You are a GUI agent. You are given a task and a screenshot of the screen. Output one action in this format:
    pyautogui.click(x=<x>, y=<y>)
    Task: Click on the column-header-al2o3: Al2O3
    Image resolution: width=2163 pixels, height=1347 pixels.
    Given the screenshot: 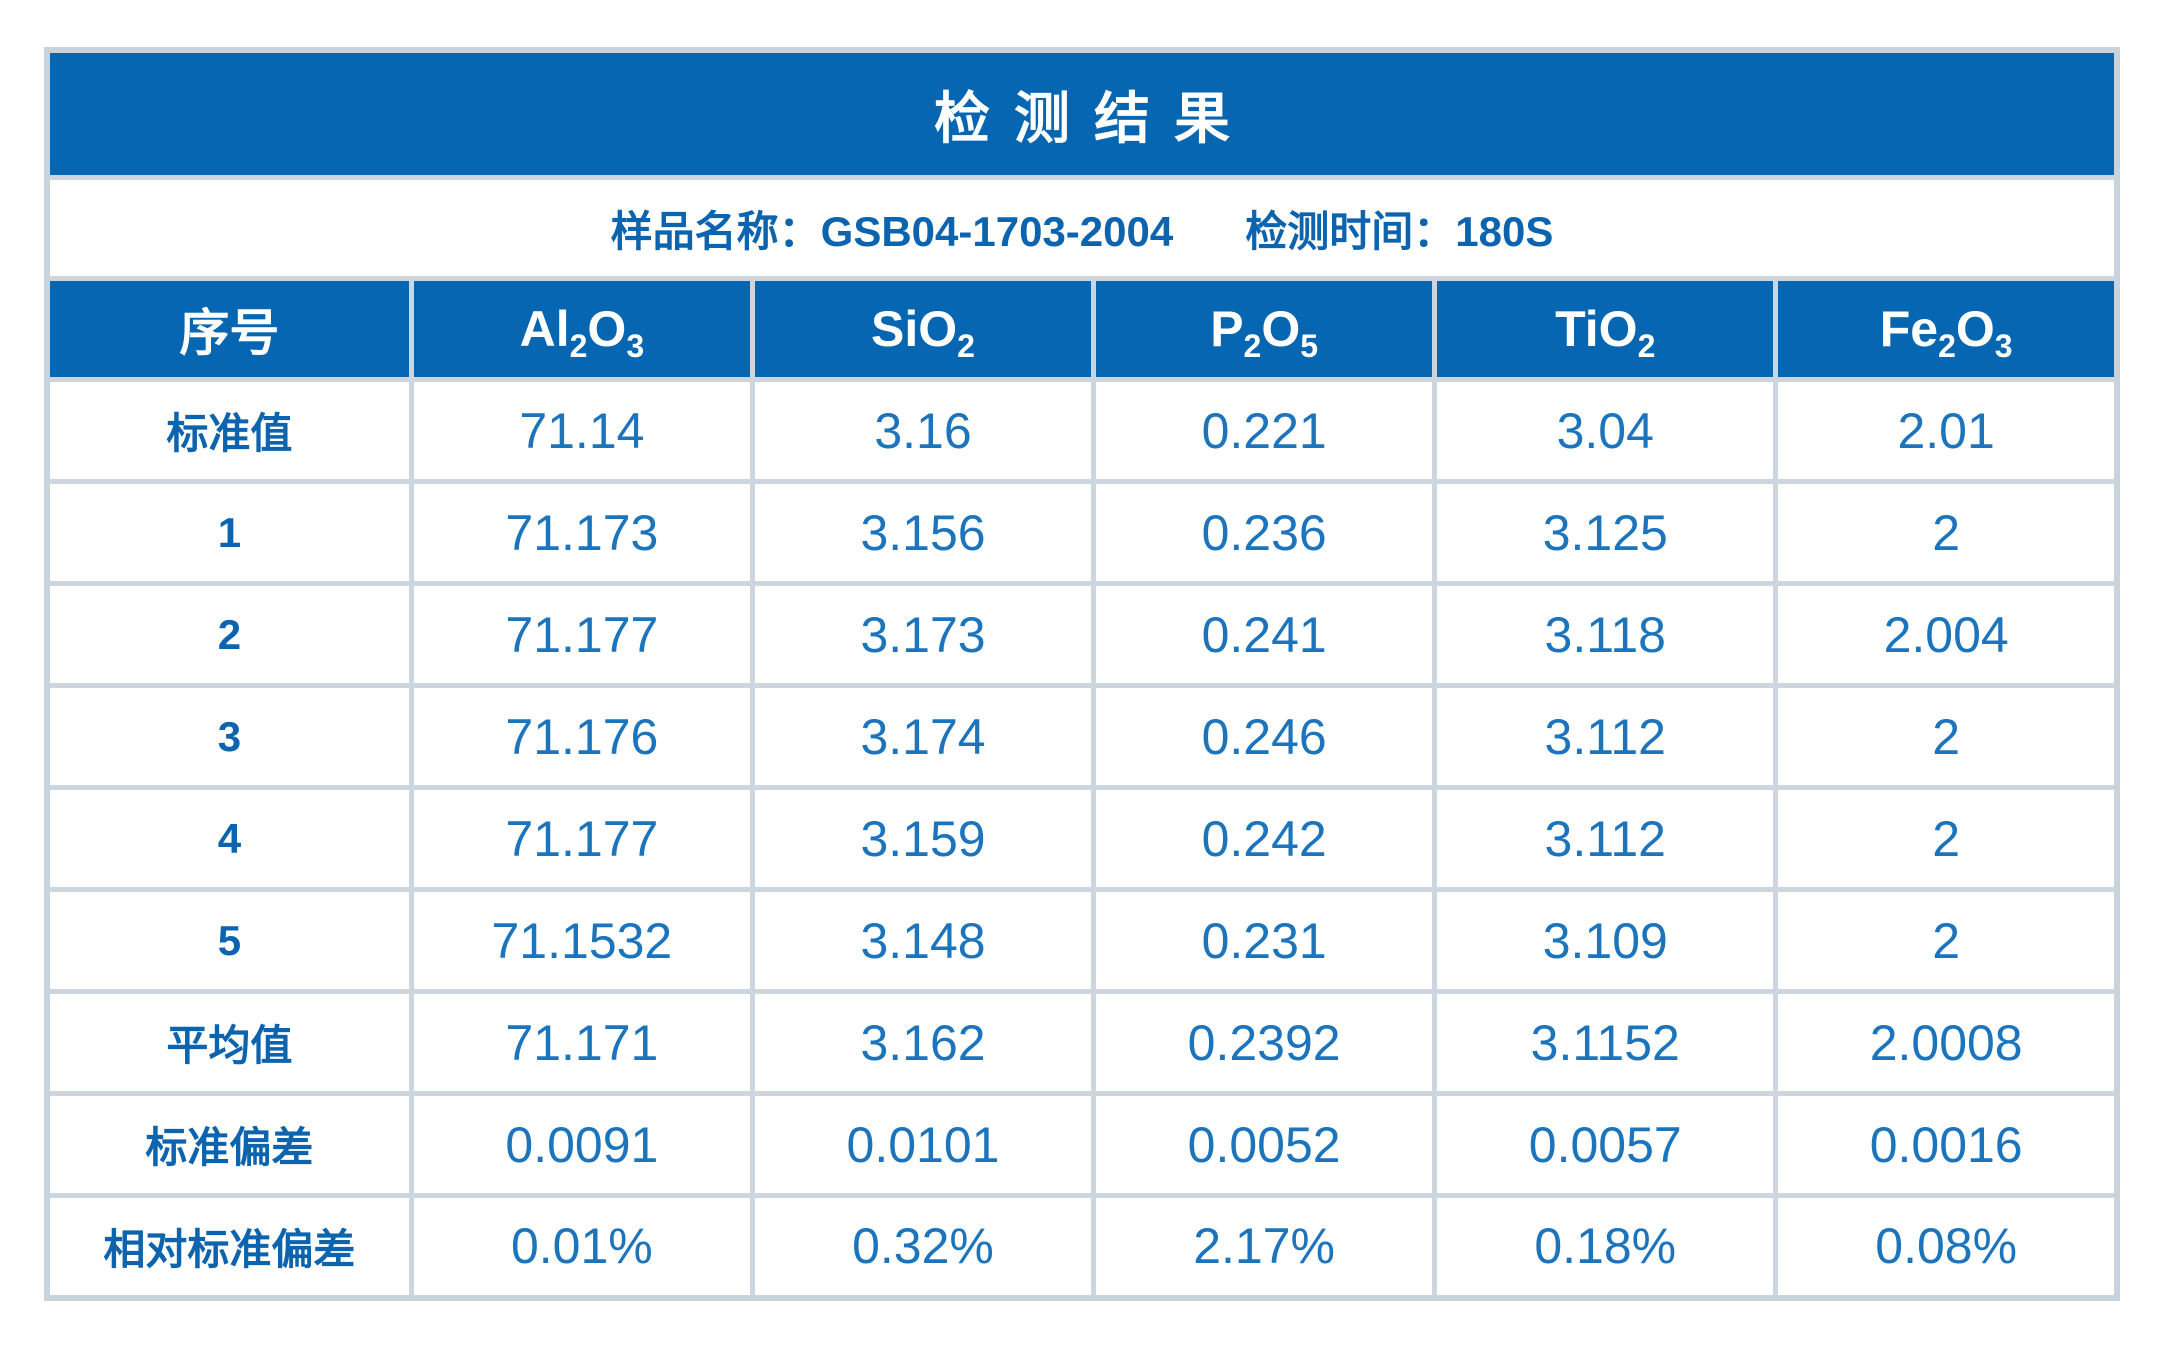 What is the action you would take?
    pyautogui.click(x=581, y=329)
    